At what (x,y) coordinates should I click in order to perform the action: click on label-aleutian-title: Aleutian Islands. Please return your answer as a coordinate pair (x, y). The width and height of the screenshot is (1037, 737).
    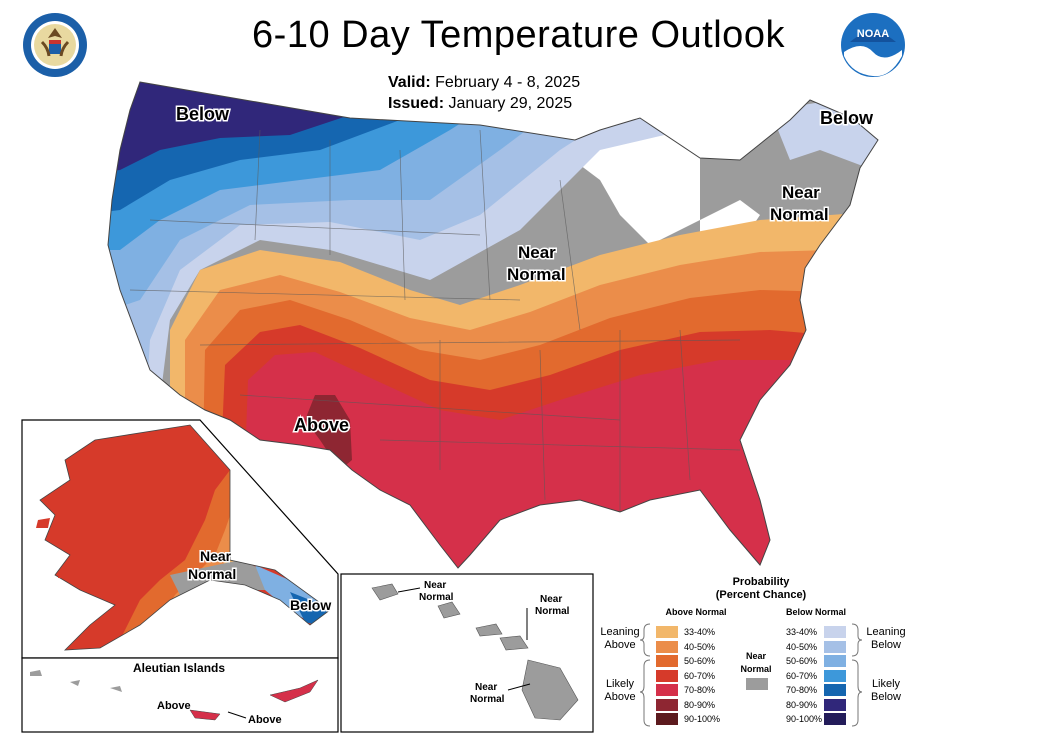
    Looking at the image, I should click on (179, 668).